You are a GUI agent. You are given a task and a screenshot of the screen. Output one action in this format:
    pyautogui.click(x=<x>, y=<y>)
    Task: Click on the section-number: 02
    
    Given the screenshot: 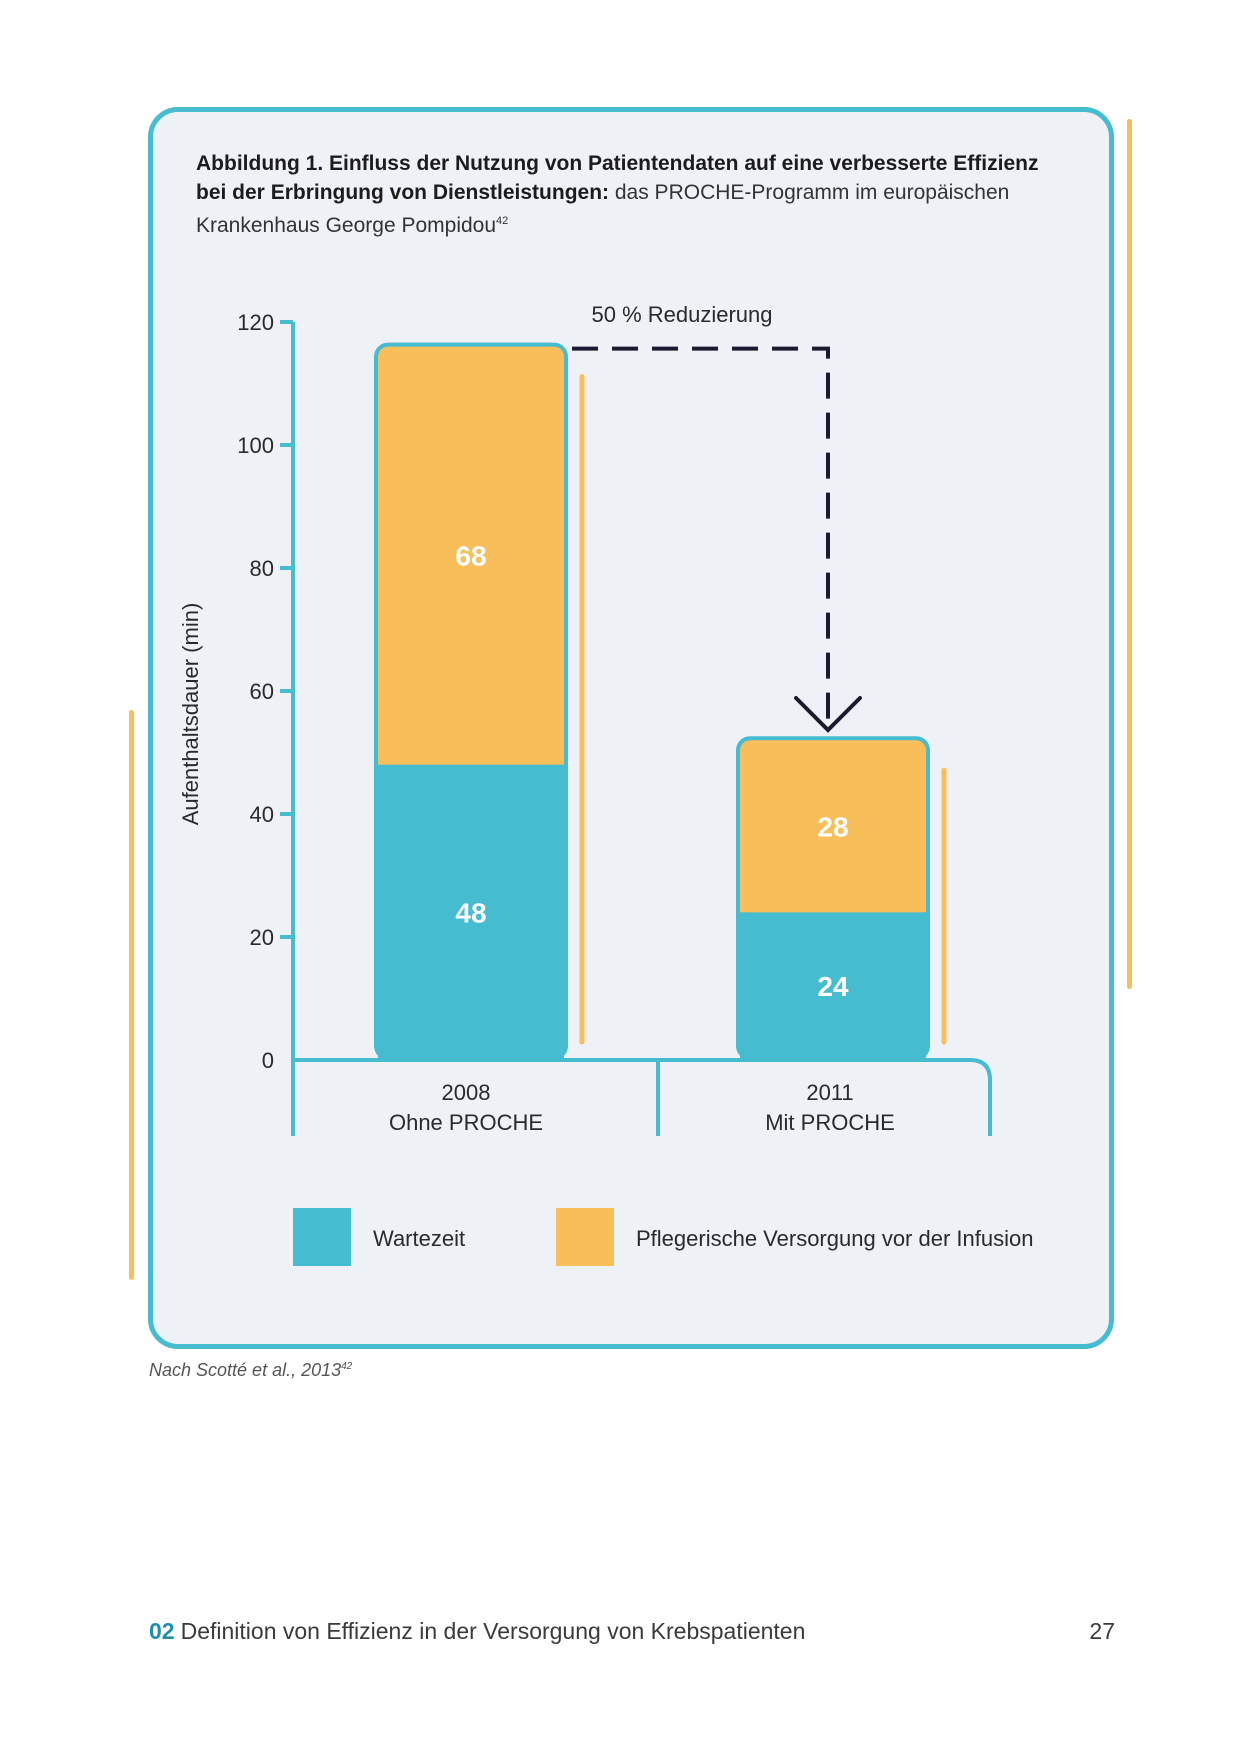 What is the action you would take?
    pyautogui.click(x=162, y=1631)
    